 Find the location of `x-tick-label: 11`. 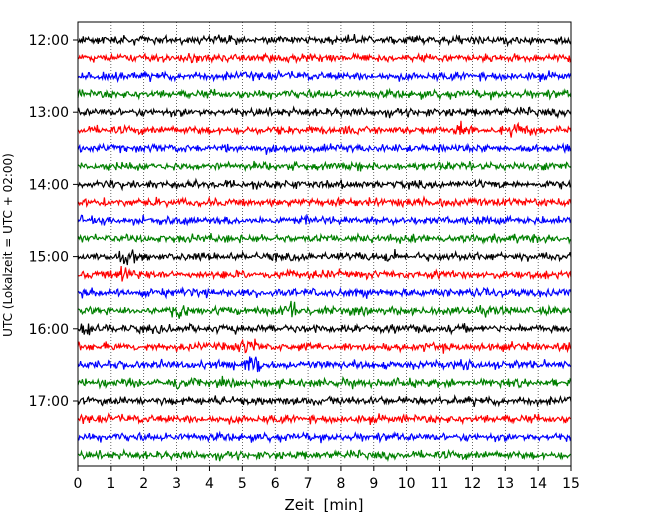

x-tick-label: 11 is located at coordinates (440, 484).